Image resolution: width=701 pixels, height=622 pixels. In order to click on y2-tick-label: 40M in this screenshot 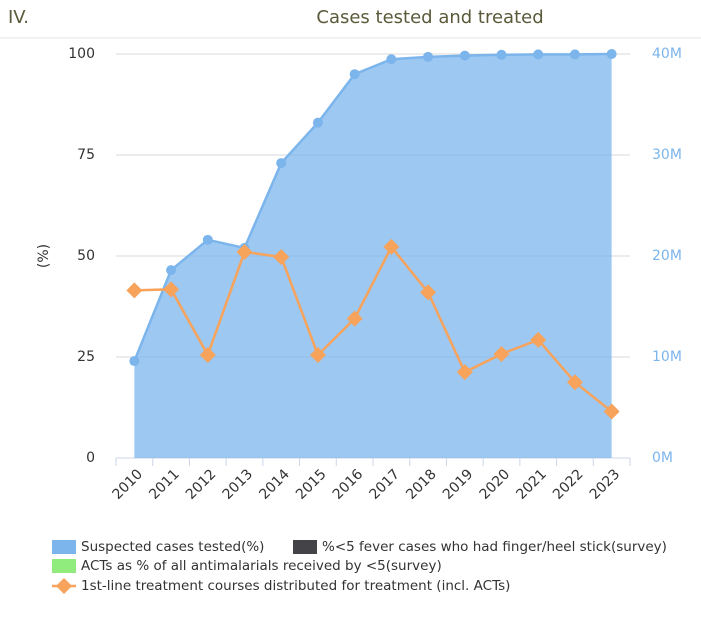, I will do `click(667, 54)`.